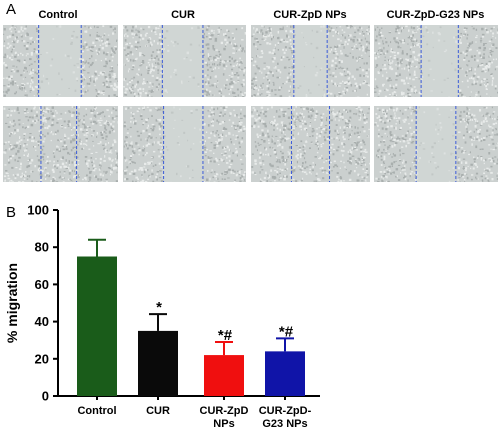 The image size is (500, 438). What do you see at coordinates (159, 307) in the screenshot?
I see `significance-label: *` at bounding box center [159, 307].